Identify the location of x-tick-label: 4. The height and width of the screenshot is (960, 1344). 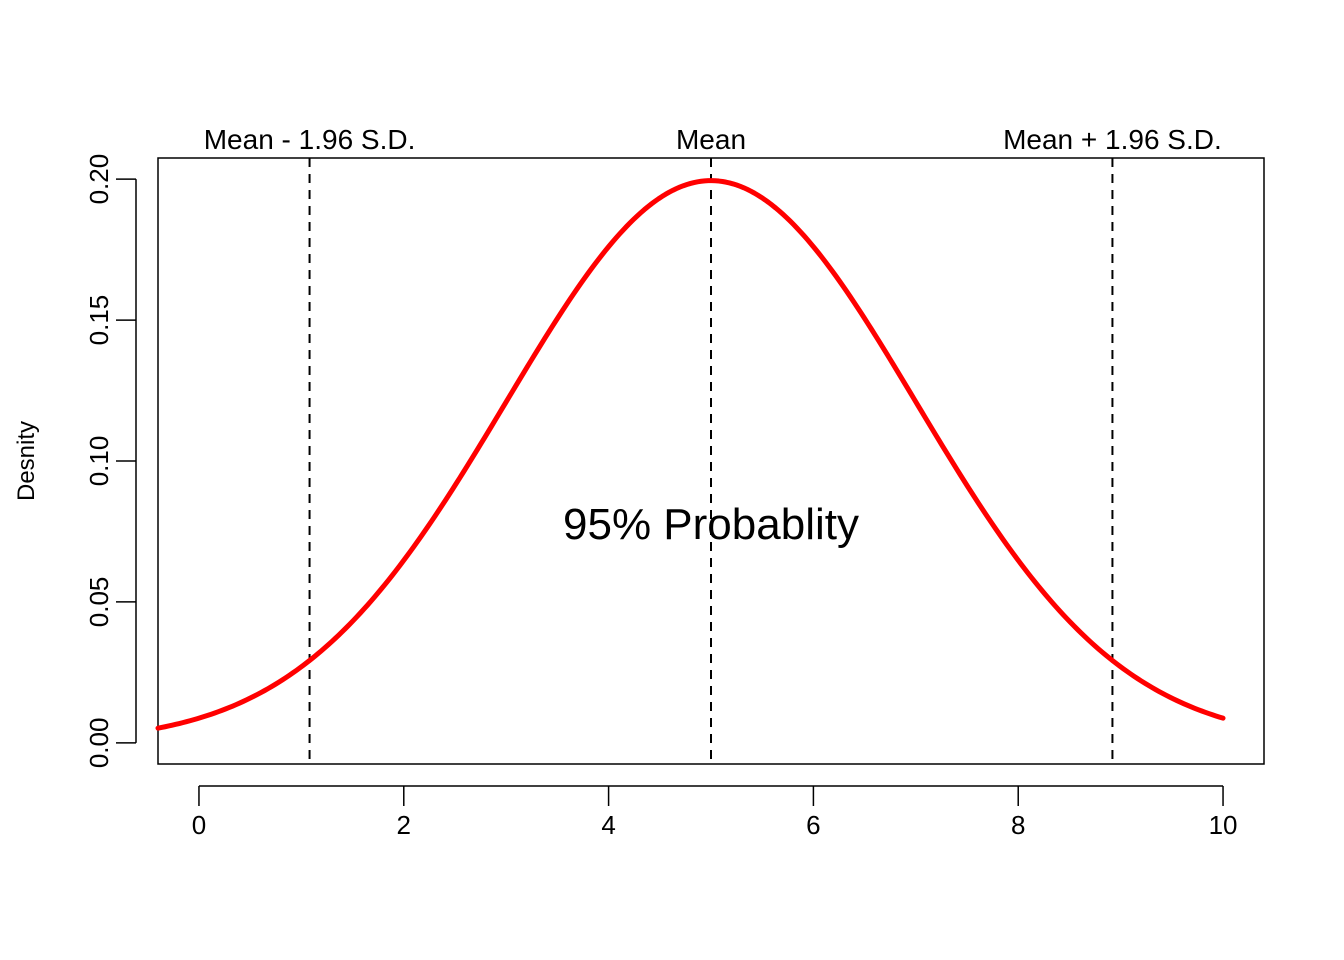
(608, 825).